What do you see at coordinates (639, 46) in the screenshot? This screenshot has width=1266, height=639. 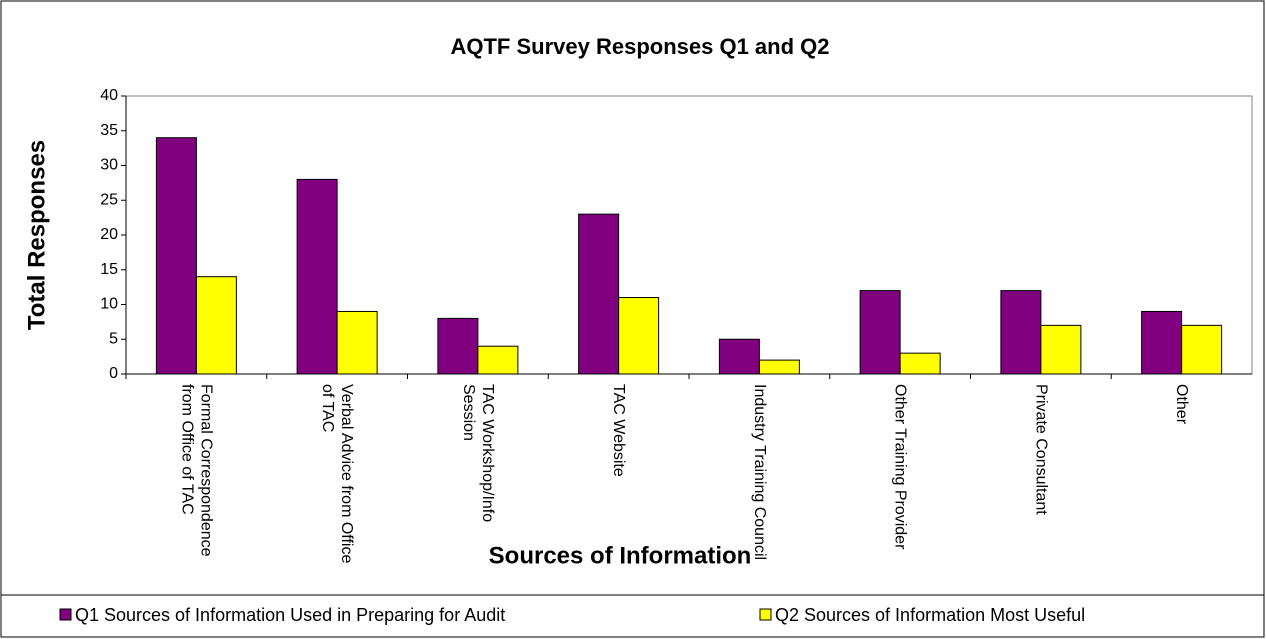 I see `chart-title: AQTF Survey Responses Q1 and Q2` at bounding box center [639, 46].